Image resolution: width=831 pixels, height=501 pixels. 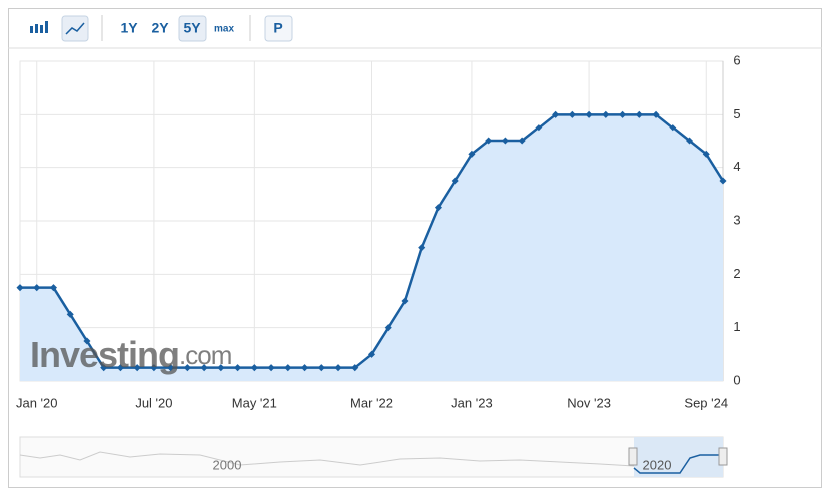 I want to click on x-tick-label: Jan '23, so click(x=472, y=402).